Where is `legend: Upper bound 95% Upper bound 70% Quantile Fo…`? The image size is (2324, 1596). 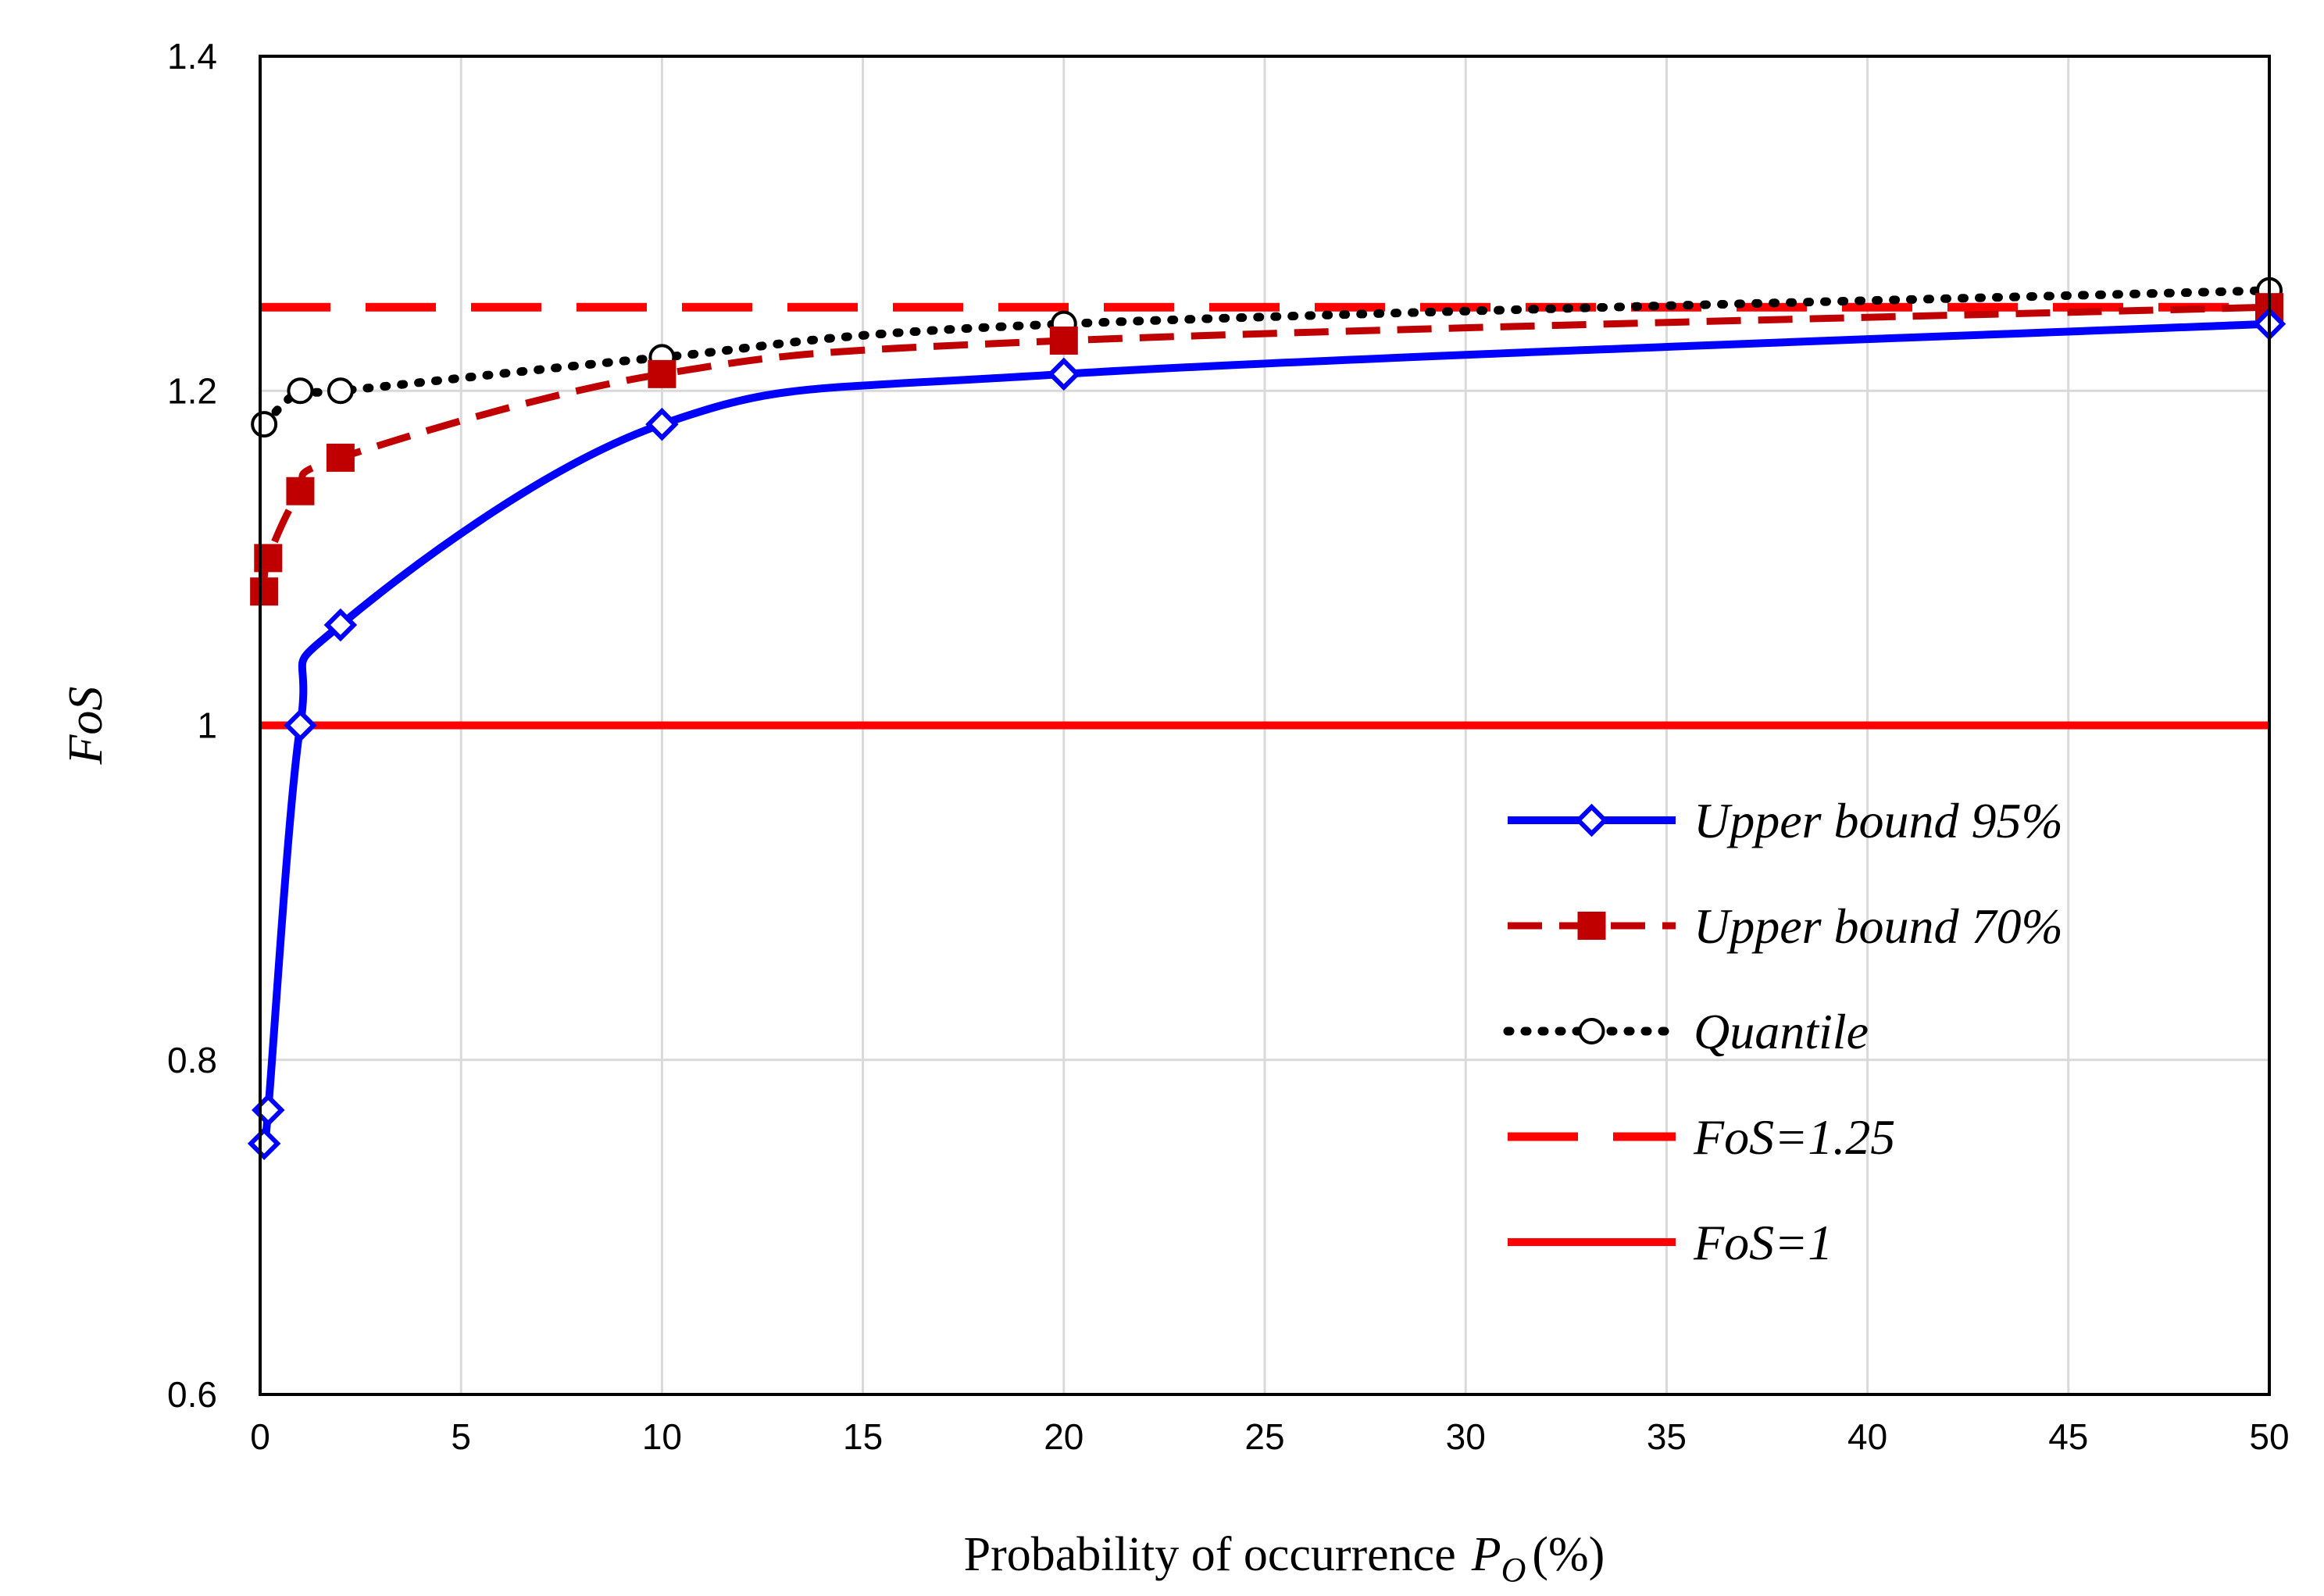
legend: Upper bound 95% Upper bound 70% Quantile Fo… is located at coordinates (1783, 1031).